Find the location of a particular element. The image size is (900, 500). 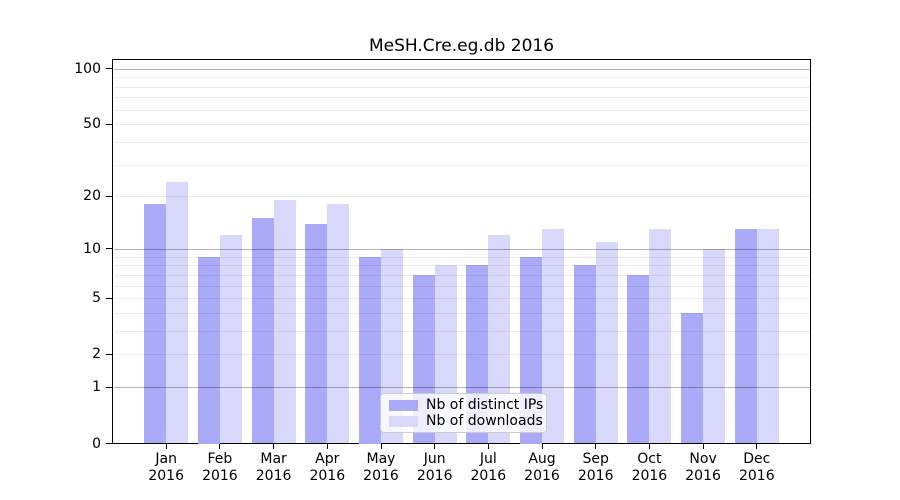

bar-nov-distinct-ips is located at coordinates (692, 378).